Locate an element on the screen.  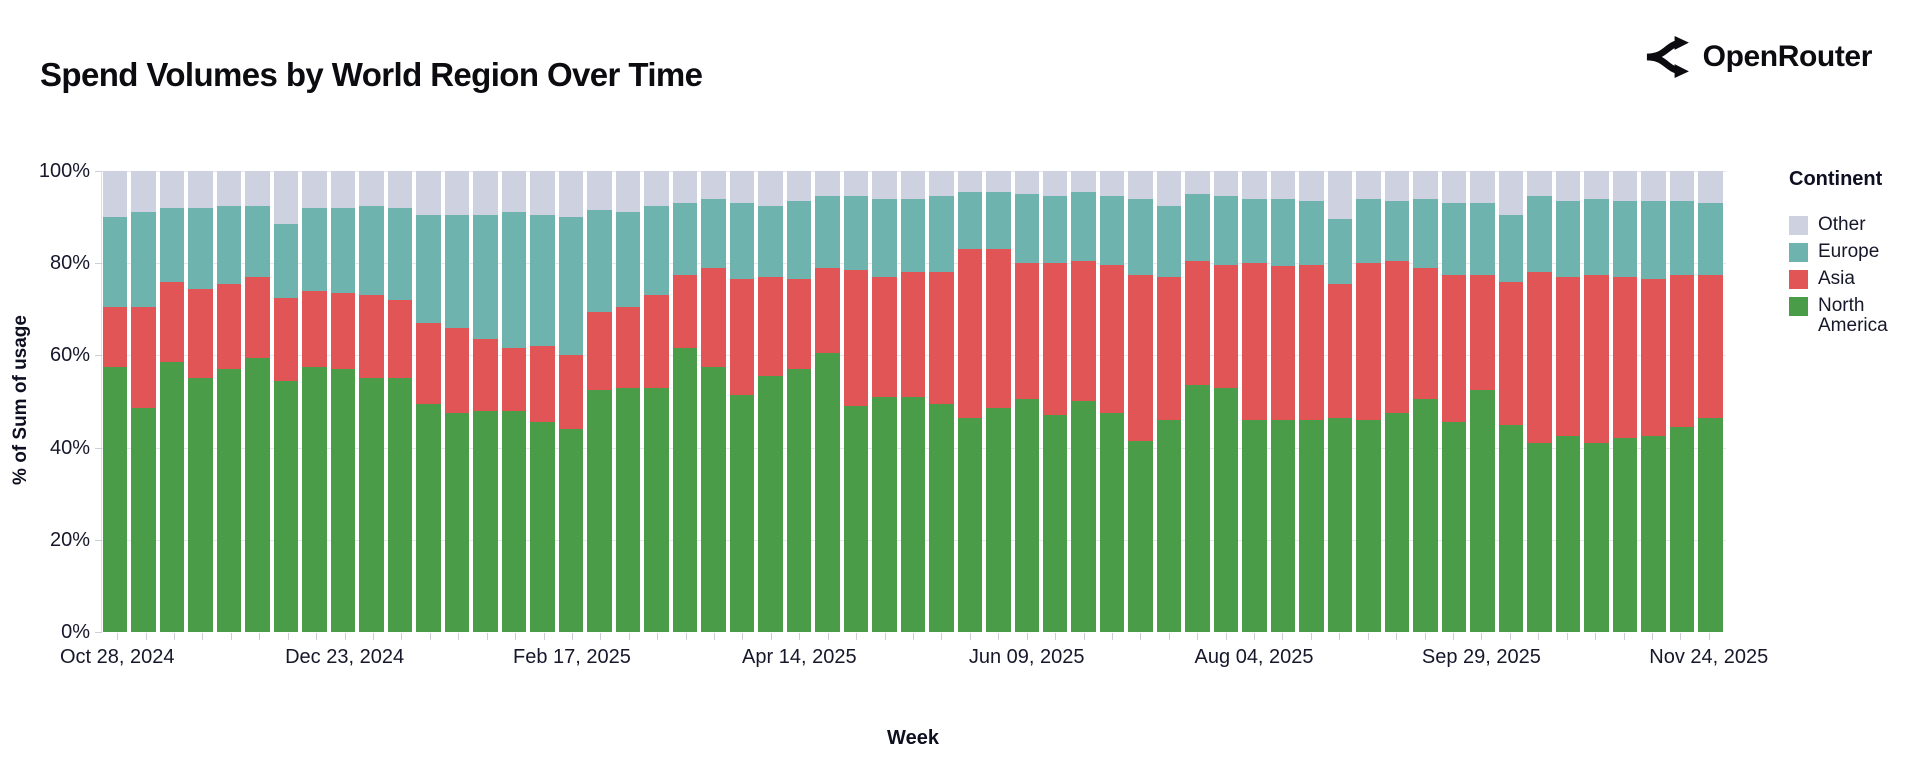
legend-item-other: Other is located at coordinates (1850, 225).